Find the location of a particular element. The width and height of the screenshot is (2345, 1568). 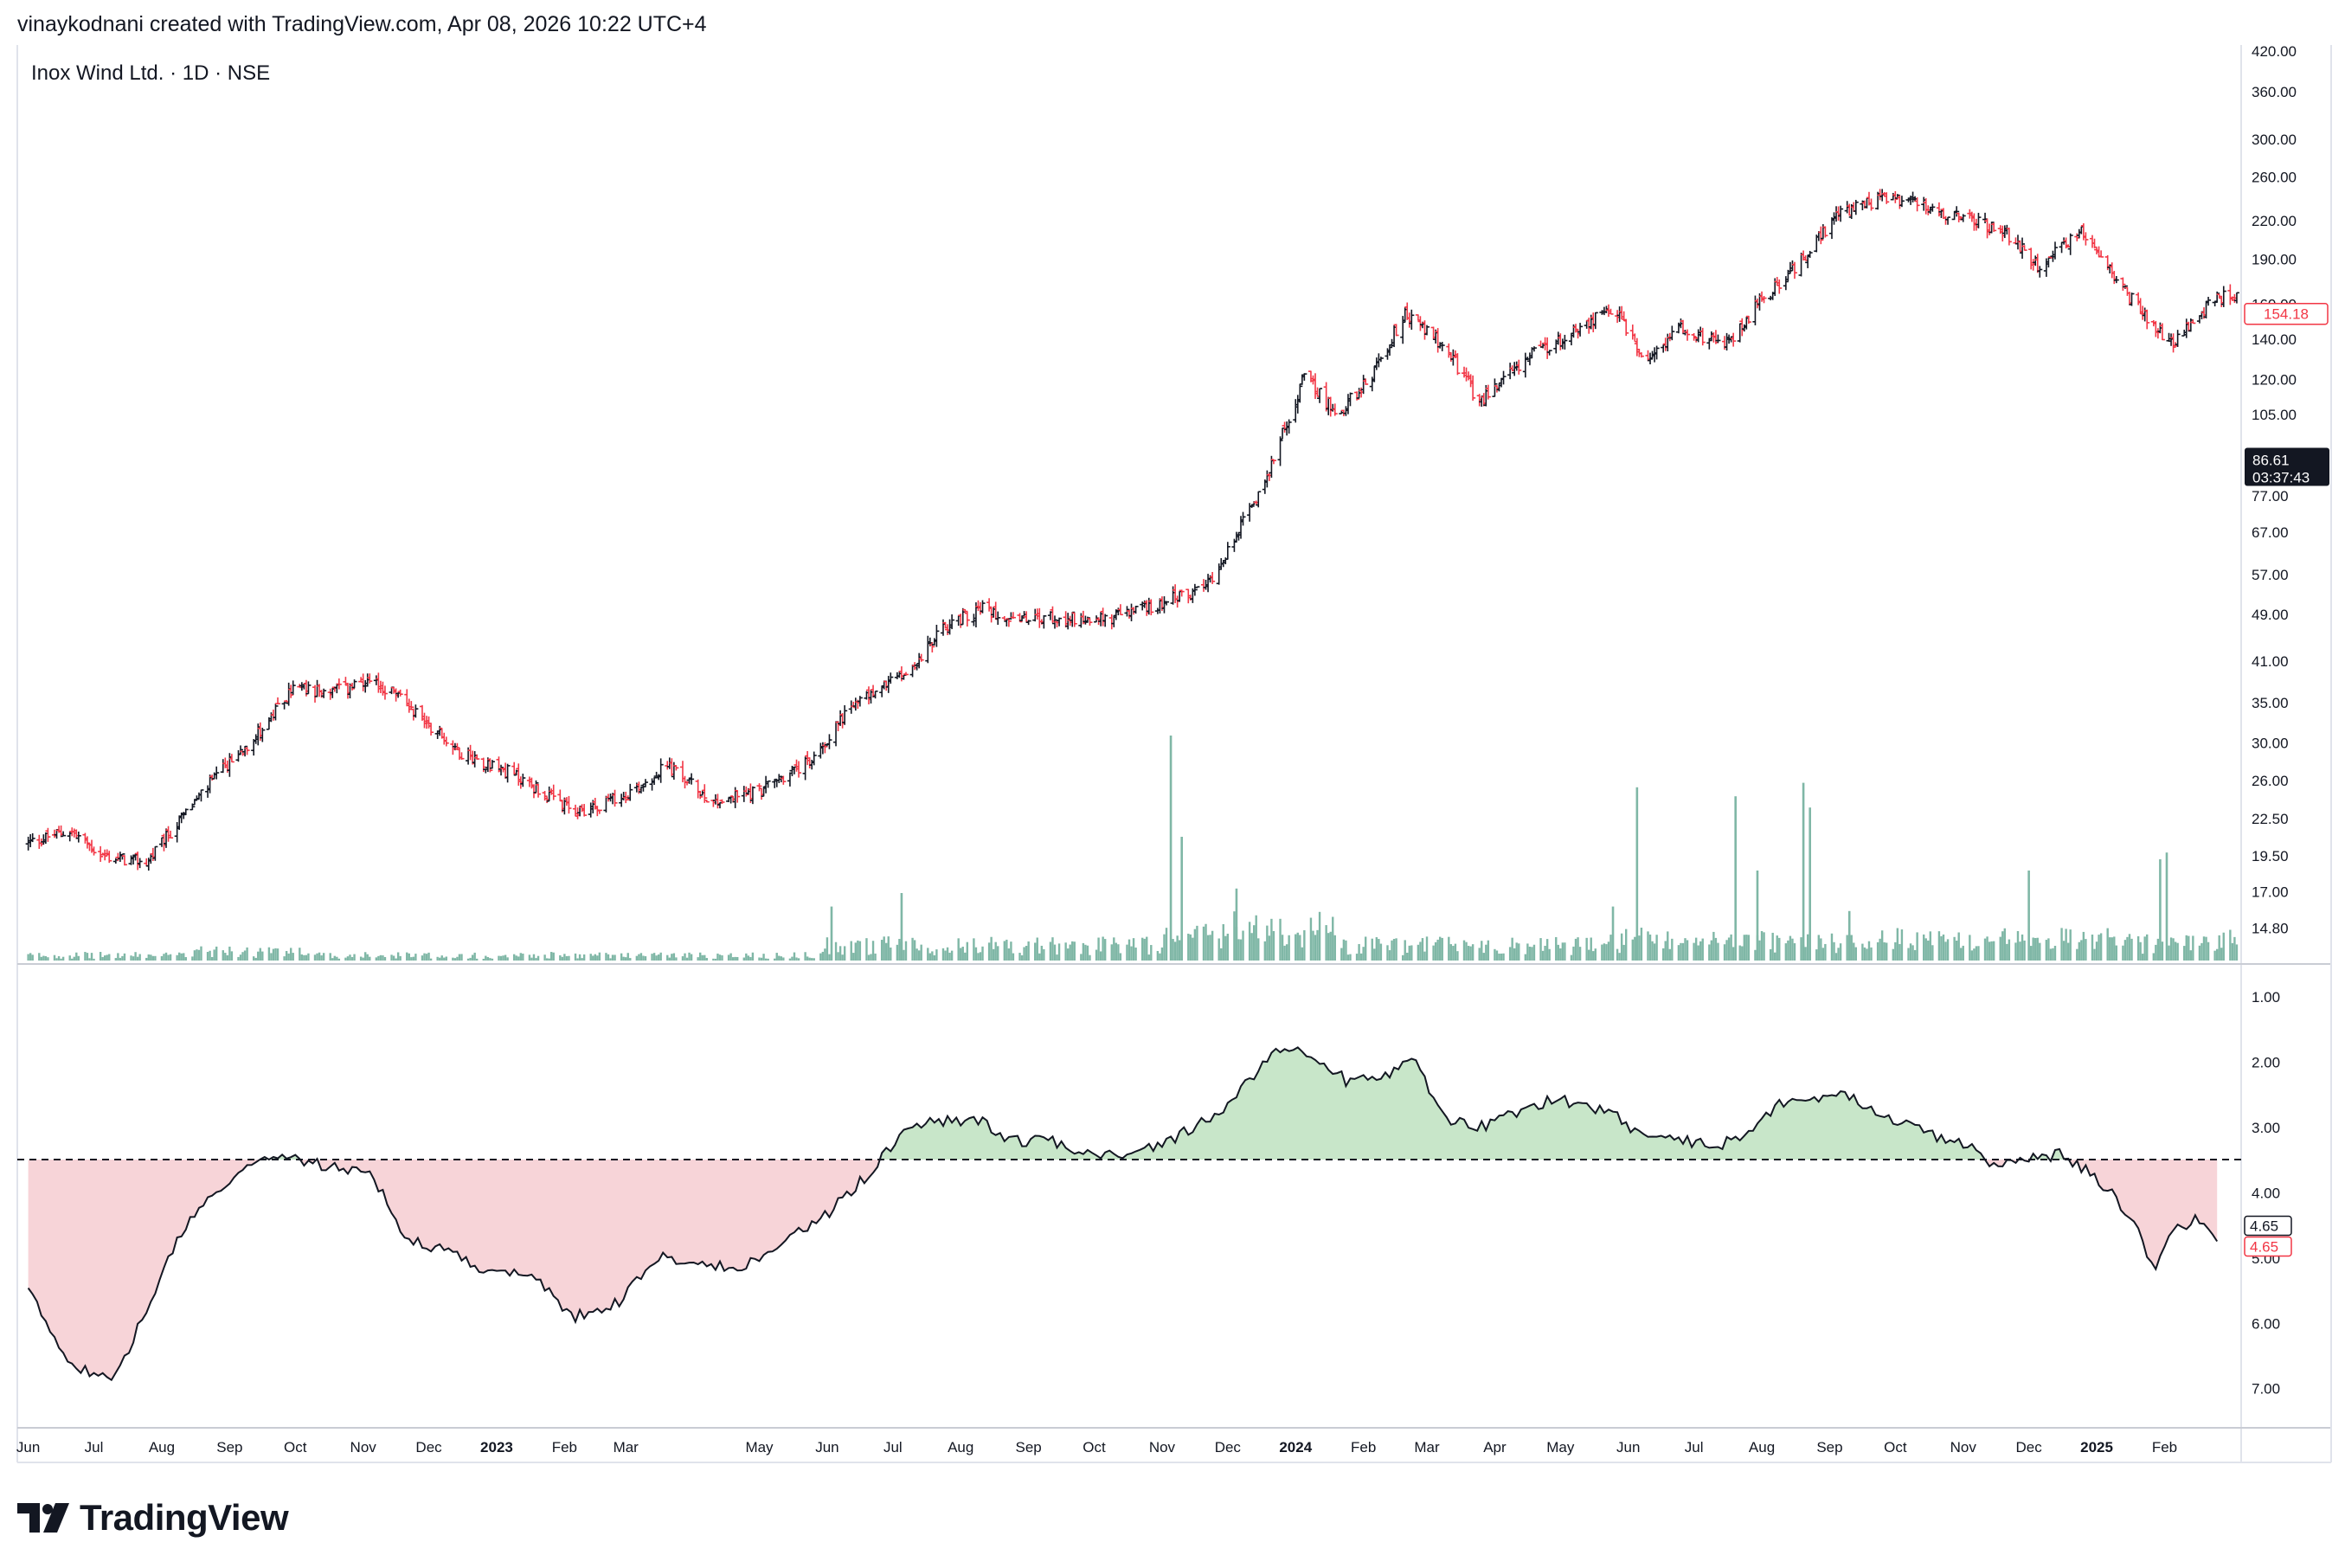

axis-tick-label: 6.00 is located at coordinates (2266, 1323).